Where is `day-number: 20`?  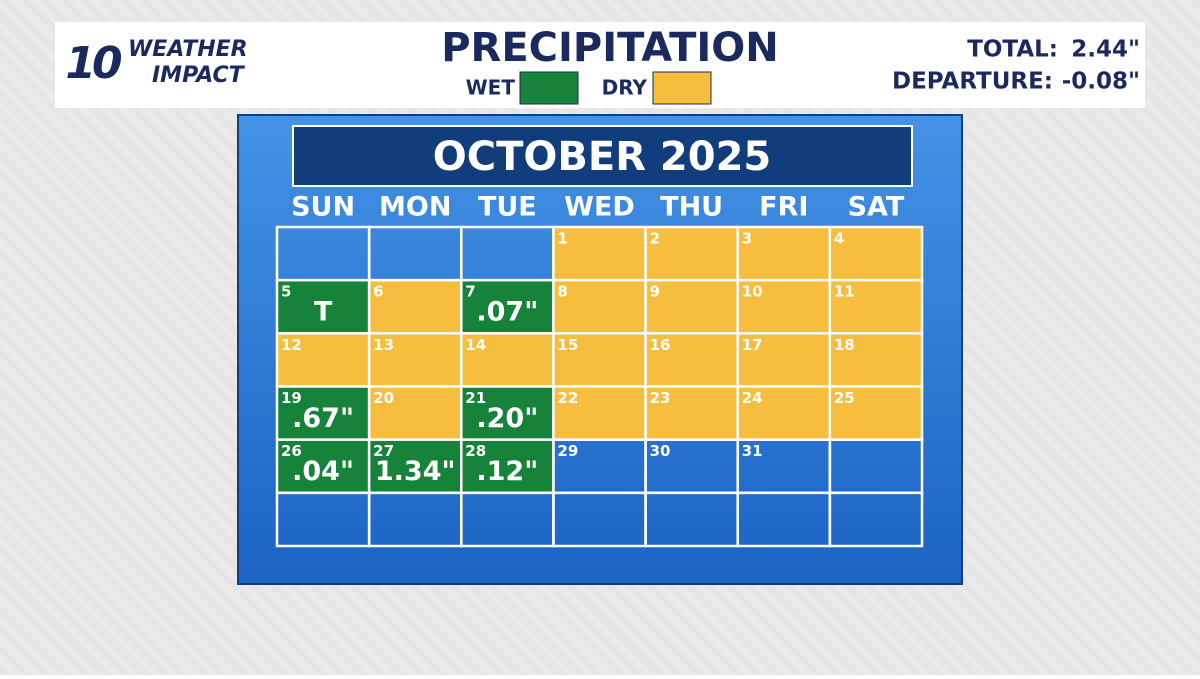 day-number: 20 is located at coordinates (383, 398).